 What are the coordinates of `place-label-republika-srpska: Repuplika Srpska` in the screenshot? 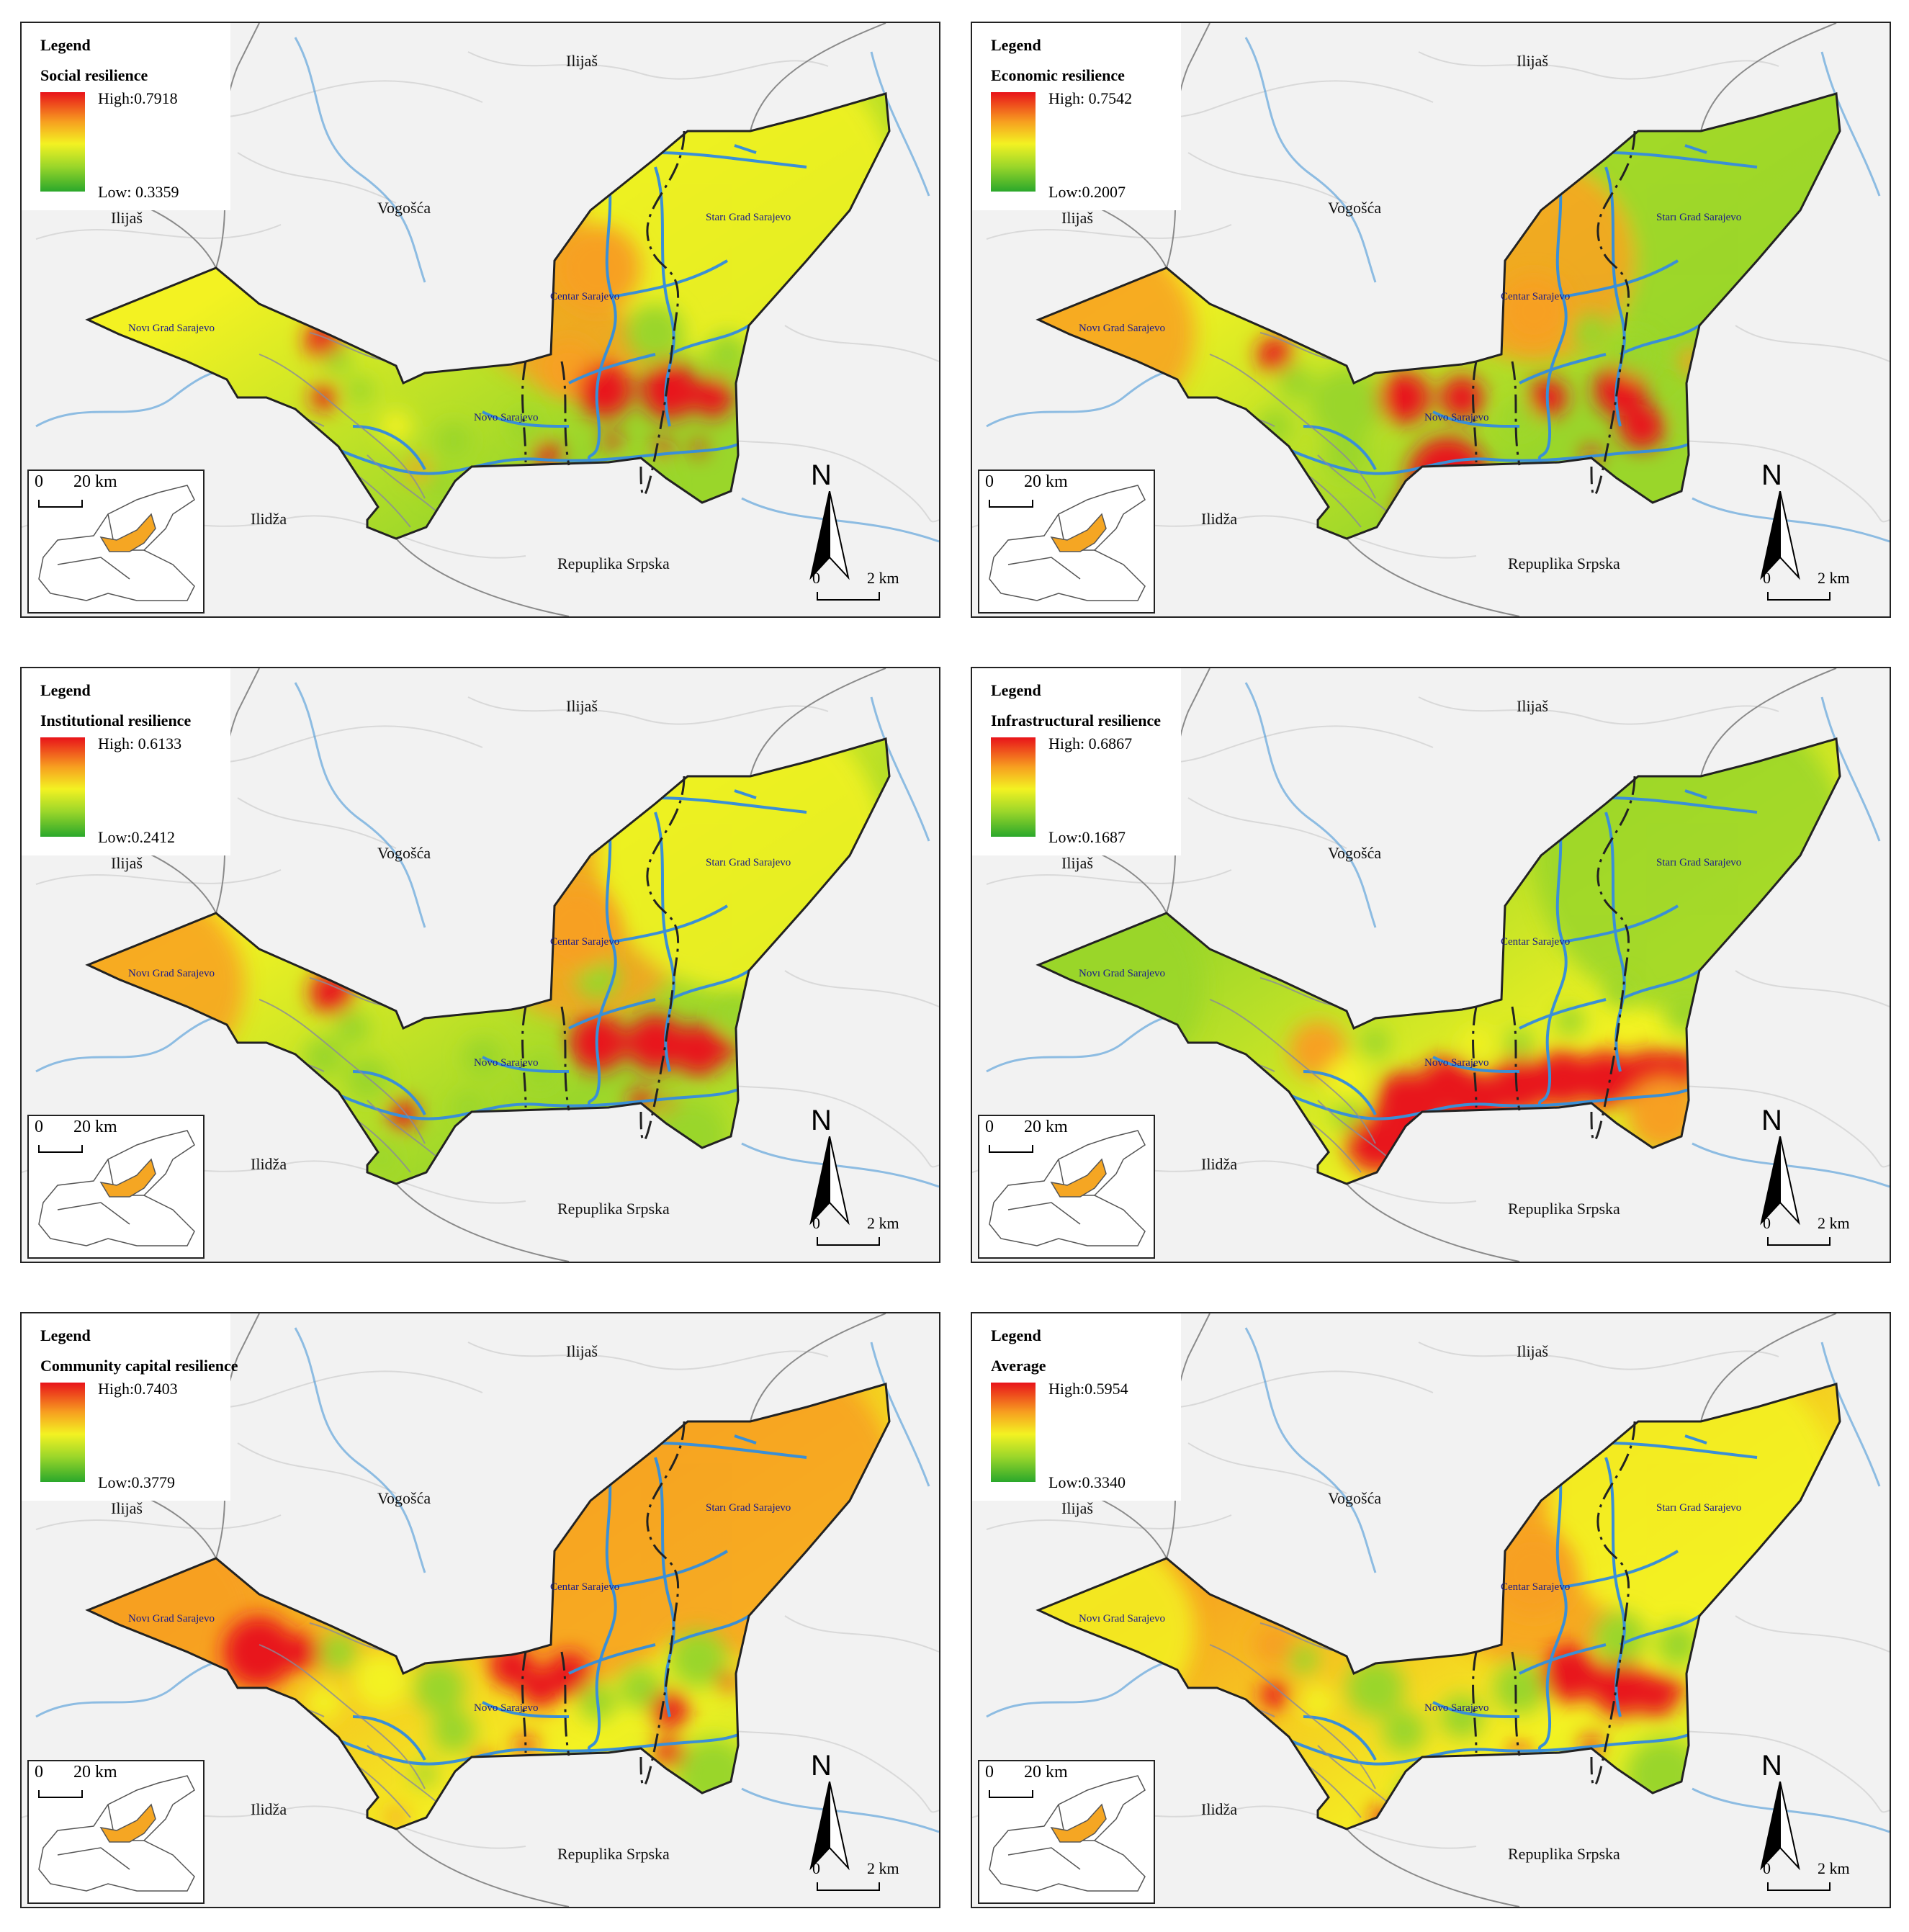 It's located at (613, 1209).